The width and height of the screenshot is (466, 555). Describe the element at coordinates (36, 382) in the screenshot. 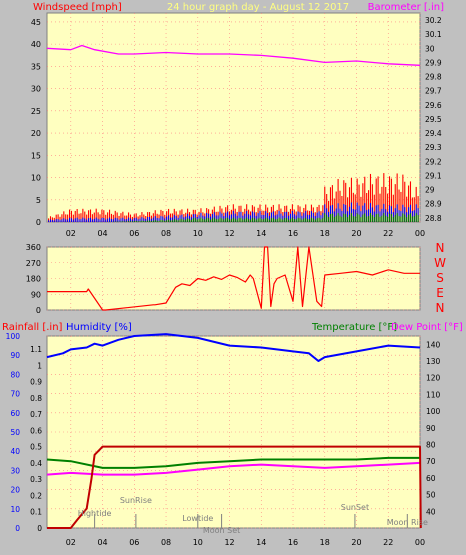

I see `rainfall-tick-label: 0.9` at that location.